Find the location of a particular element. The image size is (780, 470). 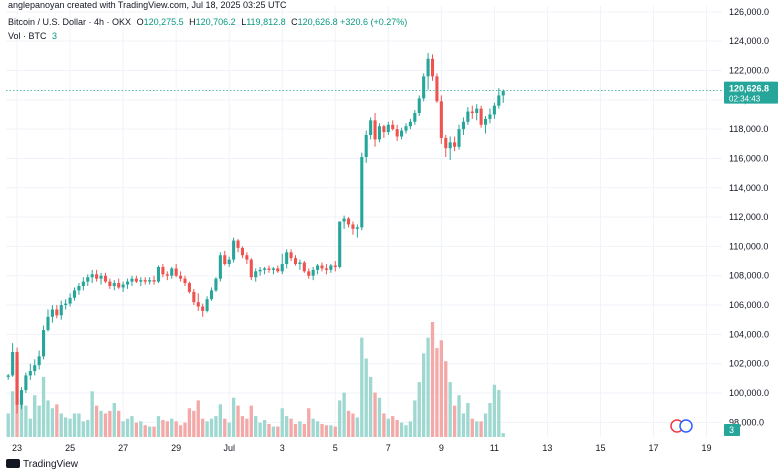

tradingview-logo: TradingView is located at coordinates (42, 464).